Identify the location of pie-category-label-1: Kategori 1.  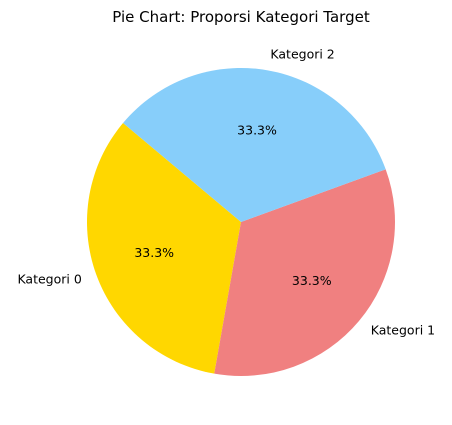
(403, 329).